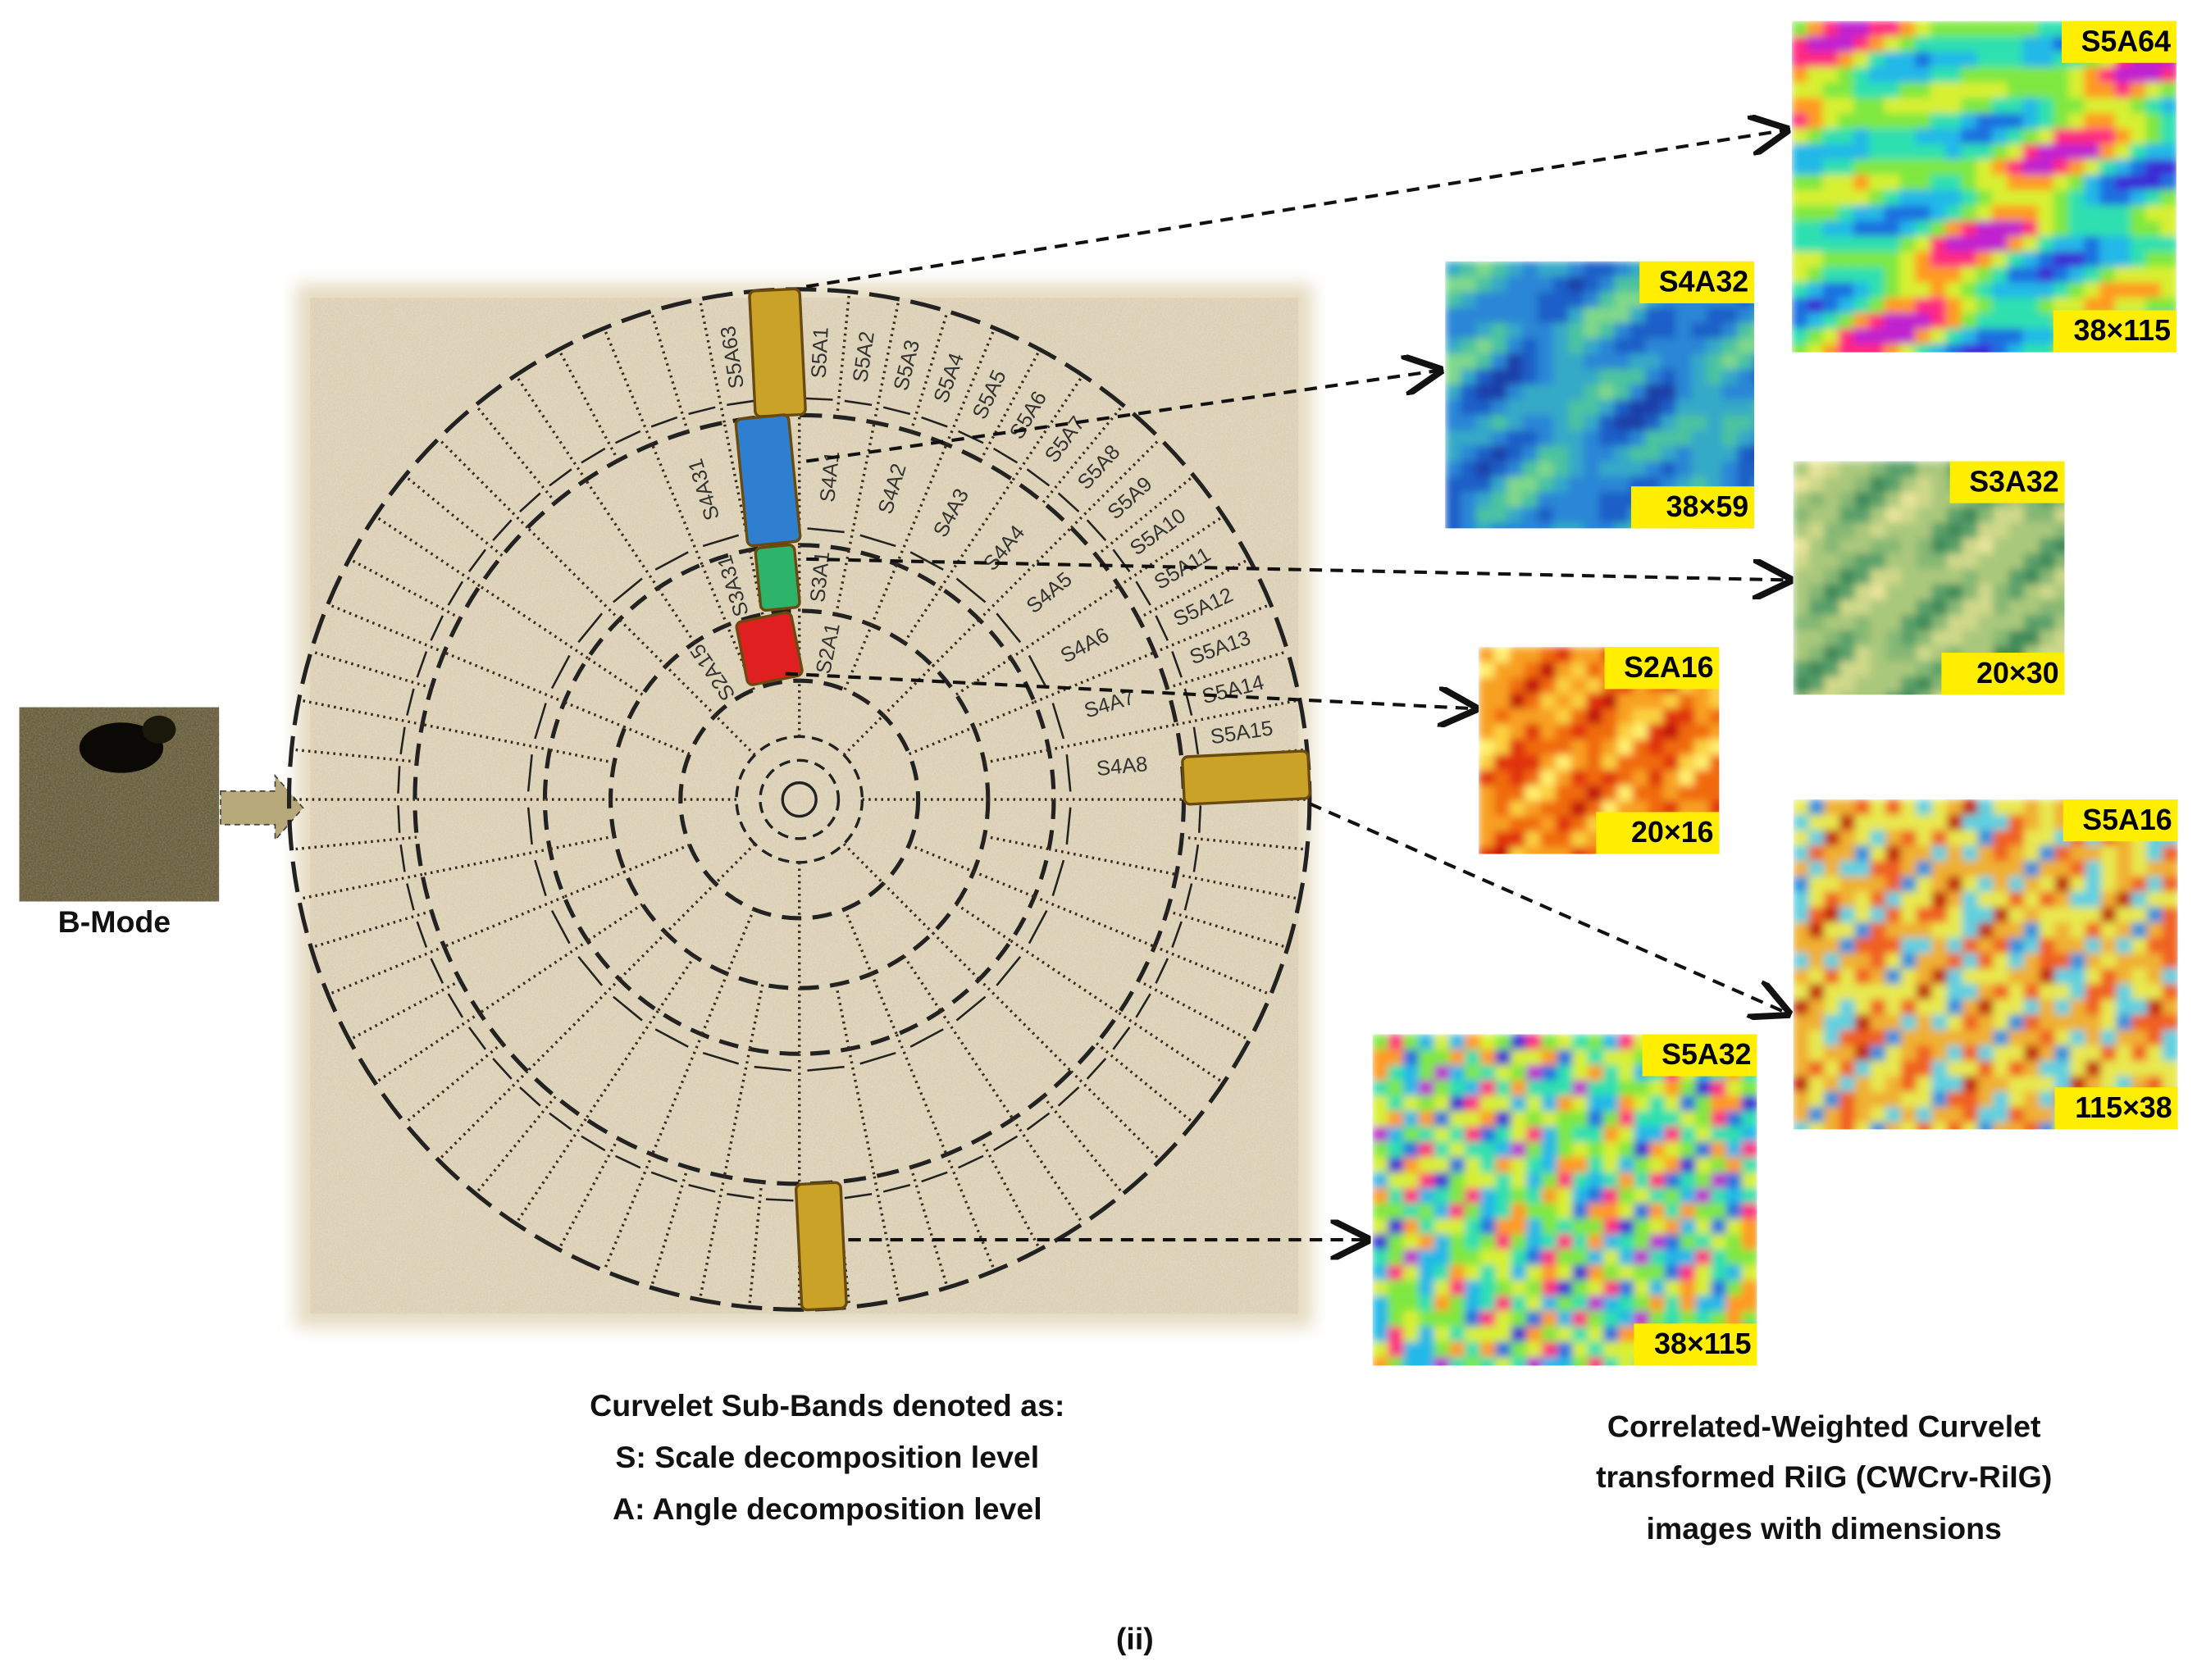 The image size is (2197, 1680). I want to click on dashed-arrow, so click(1130, 691).